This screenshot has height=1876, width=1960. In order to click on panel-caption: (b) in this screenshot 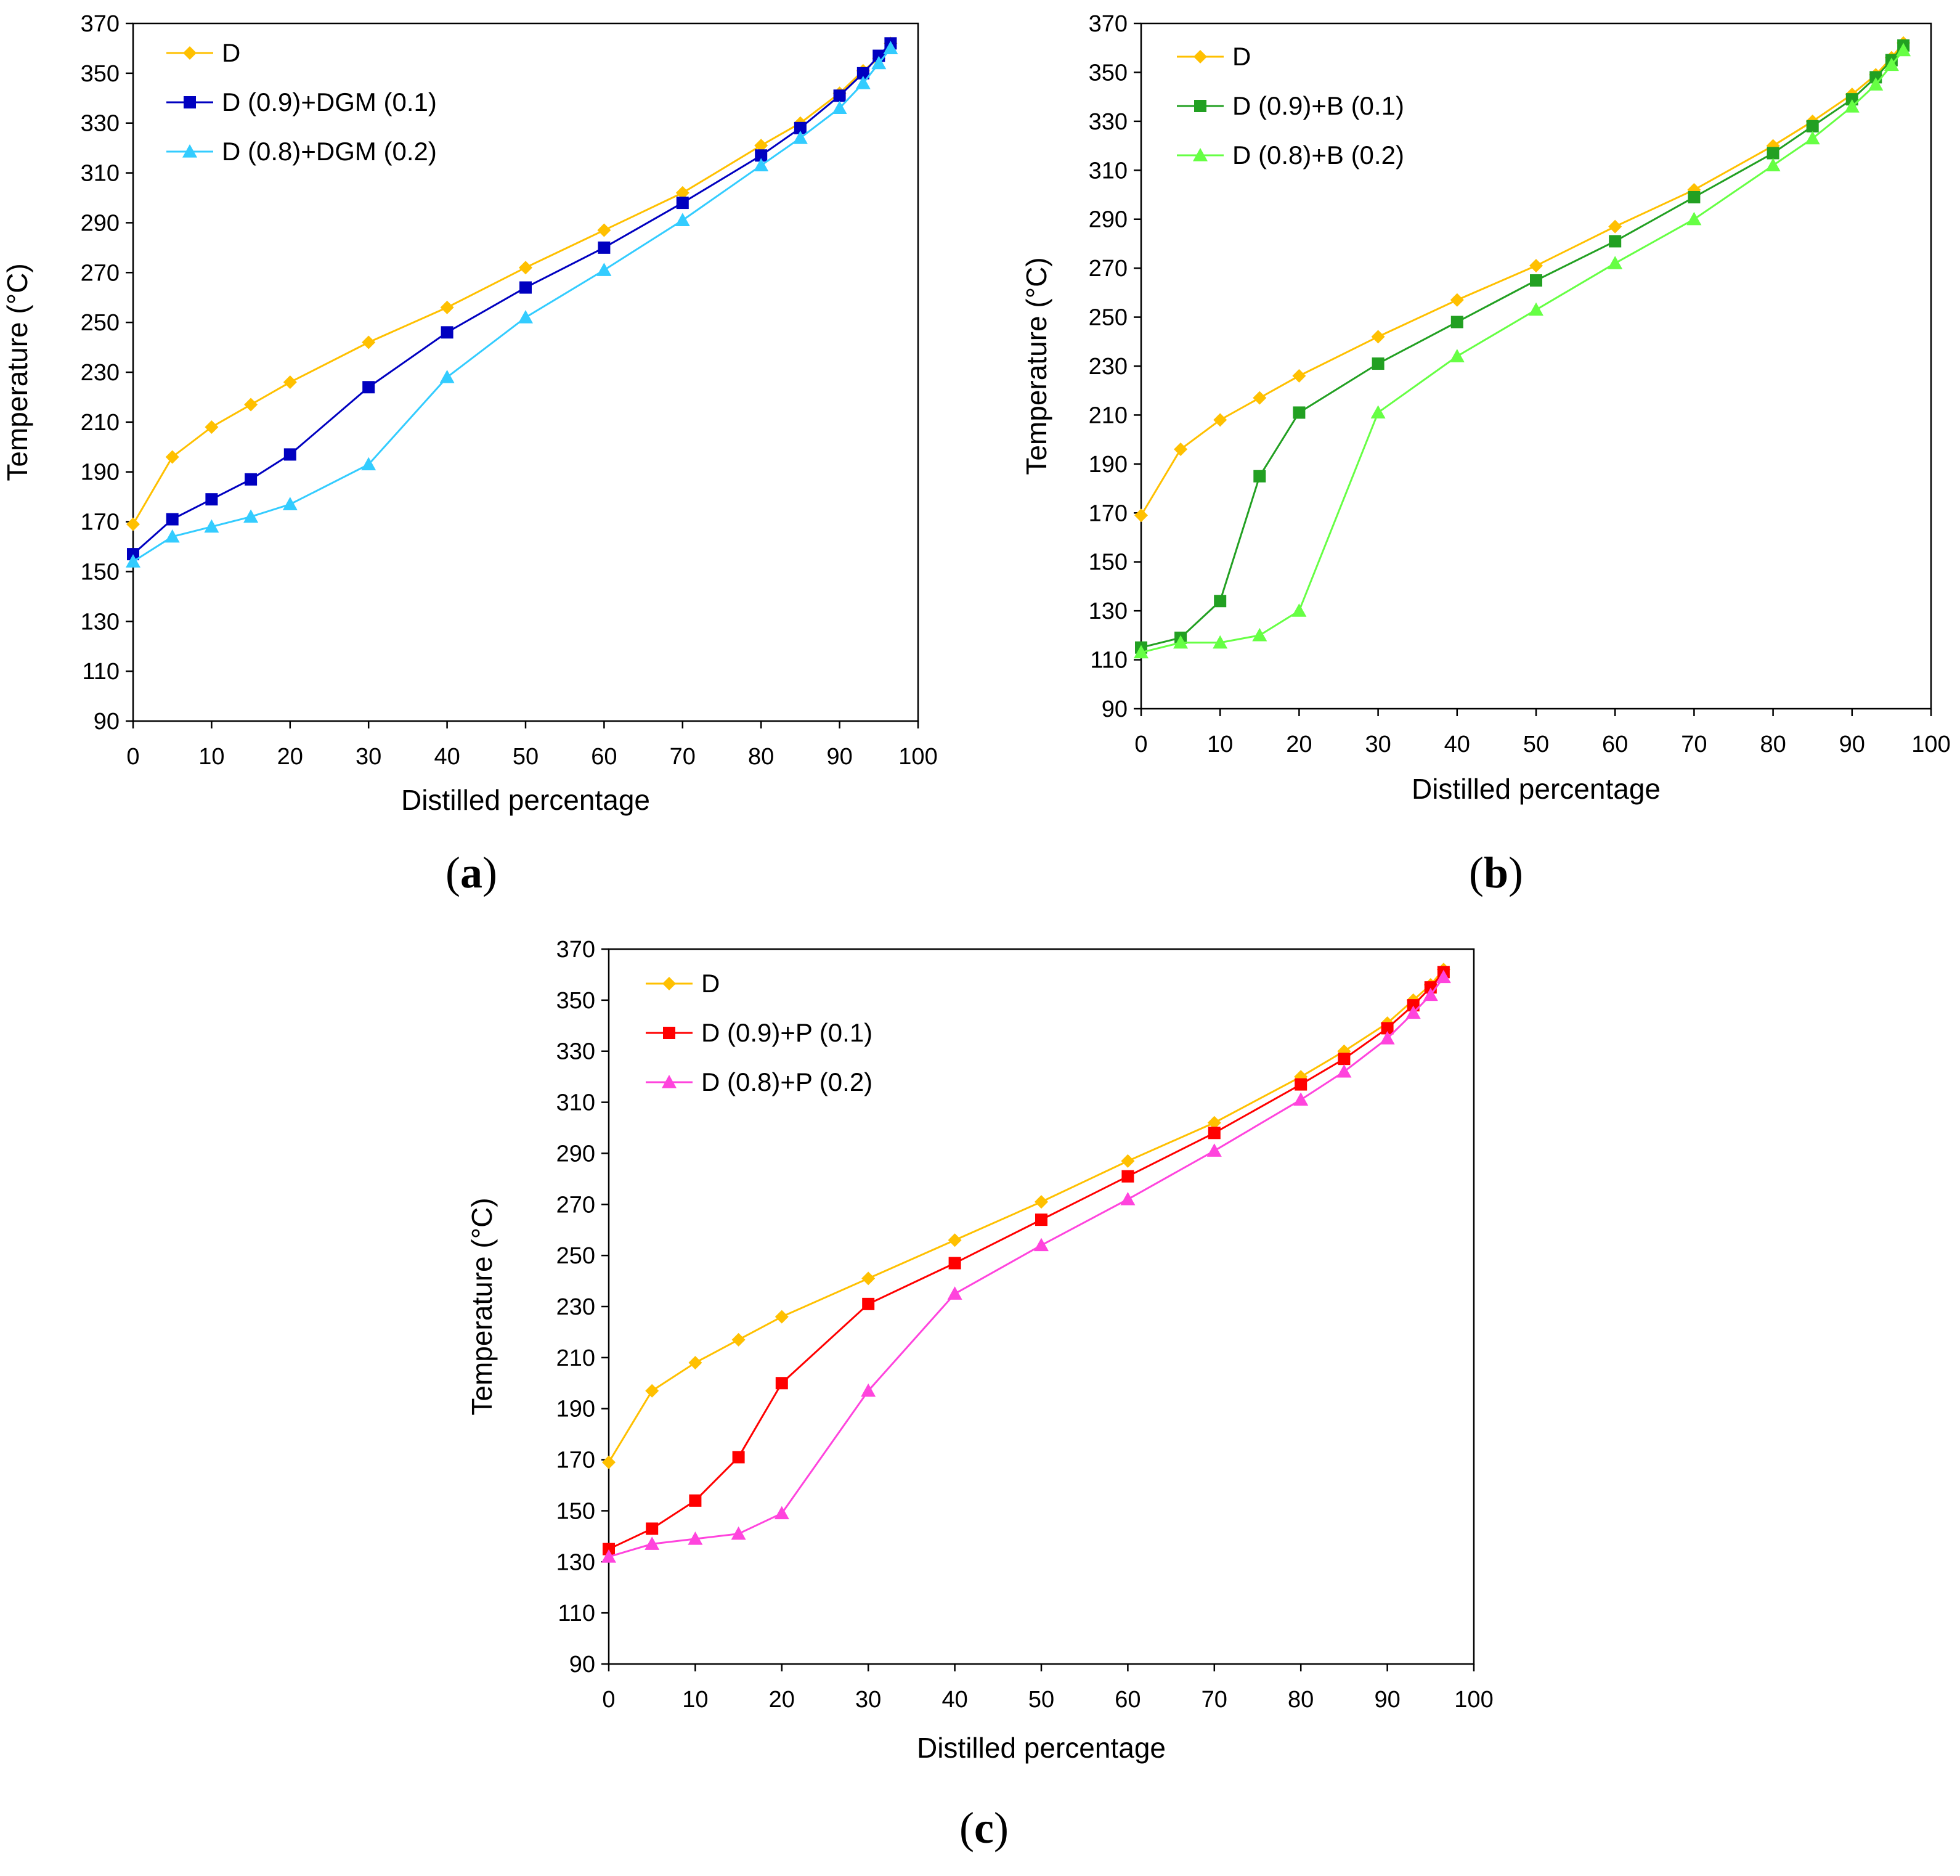, I will do `click(1496, 872)`.